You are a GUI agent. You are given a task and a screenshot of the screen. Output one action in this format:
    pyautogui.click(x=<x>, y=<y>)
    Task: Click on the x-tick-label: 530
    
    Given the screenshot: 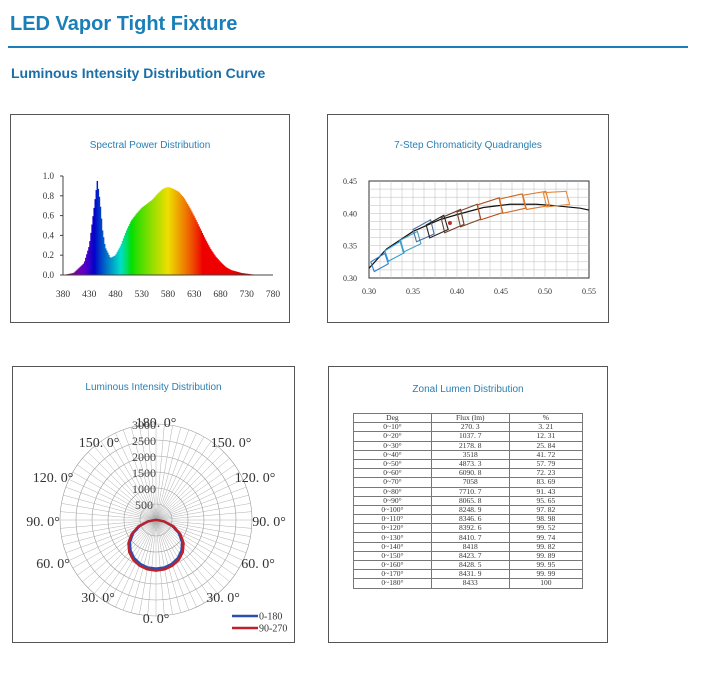 What is the action you would take?
    pyautogui.click(x=142, y=295)
    